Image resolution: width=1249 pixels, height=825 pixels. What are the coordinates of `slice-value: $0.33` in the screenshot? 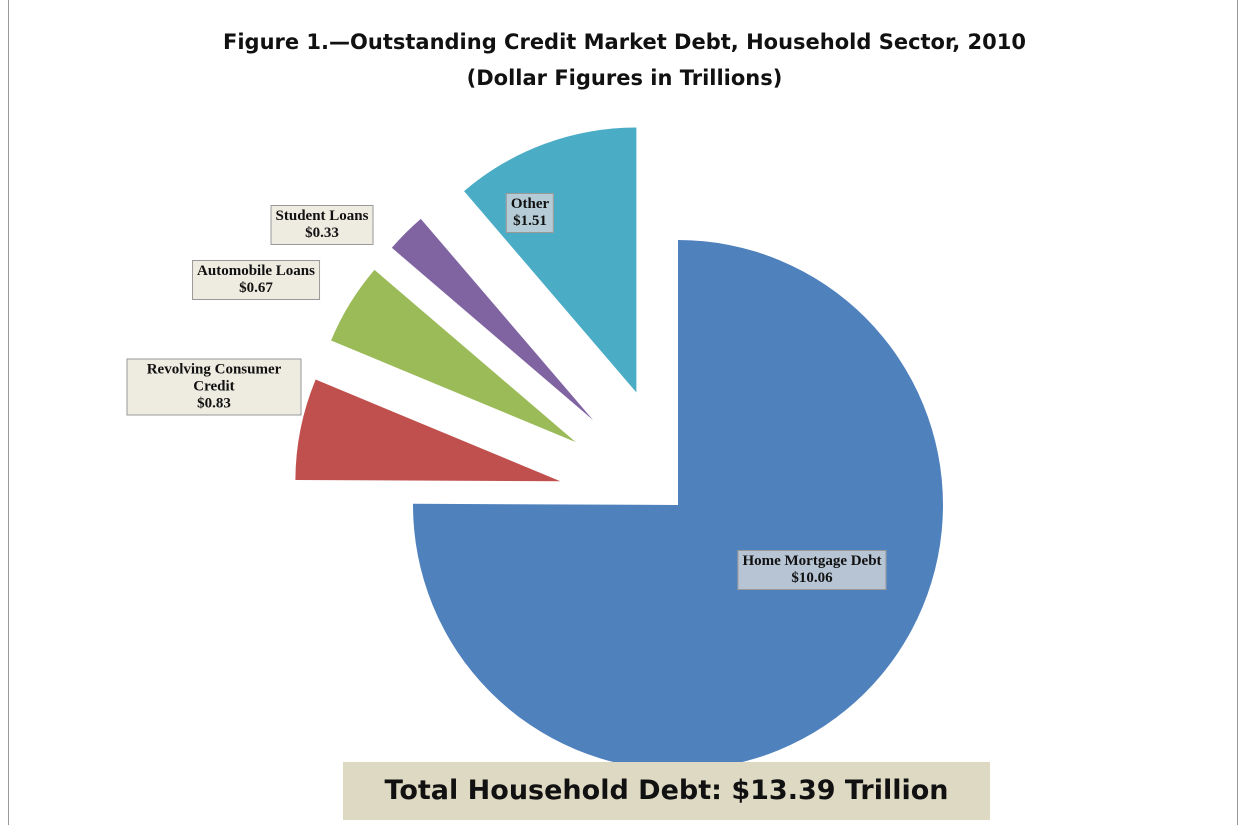 It's located at (322, 233).